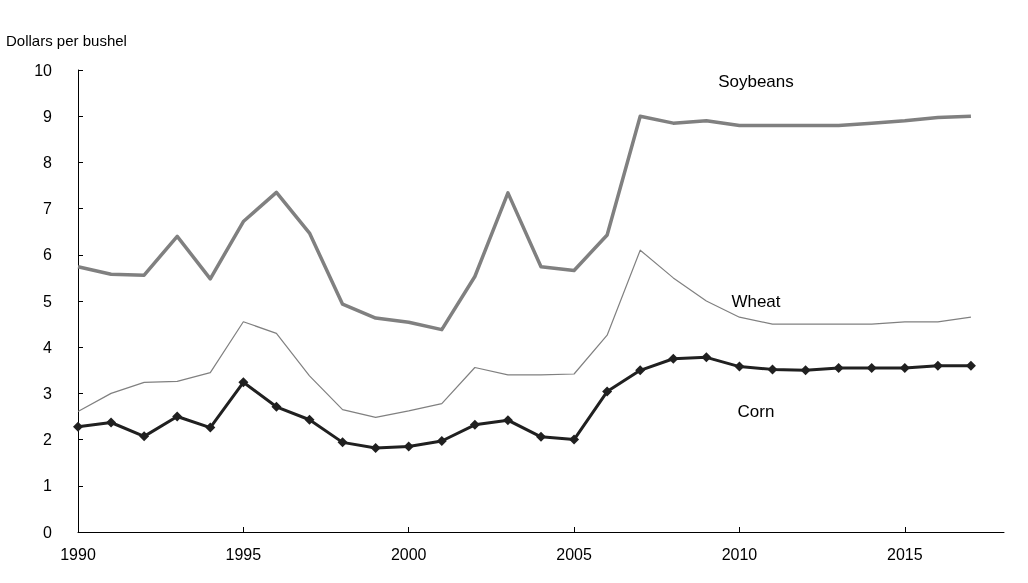 The image size is (1028, 583). I want to click on series-label: Corn, so click(756, 412).